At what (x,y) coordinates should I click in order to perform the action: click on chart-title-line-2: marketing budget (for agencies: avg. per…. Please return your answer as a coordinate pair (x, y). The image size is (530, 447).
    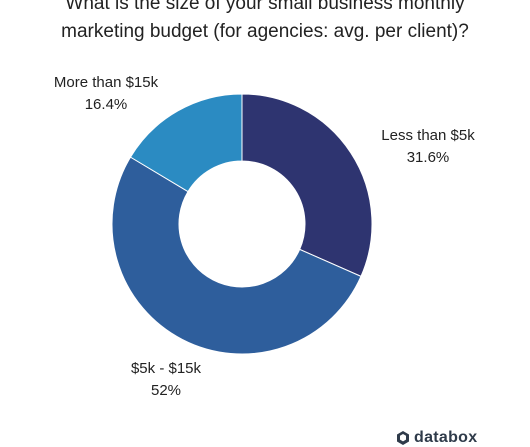
    Looking at the image, I should click on (265, 31).